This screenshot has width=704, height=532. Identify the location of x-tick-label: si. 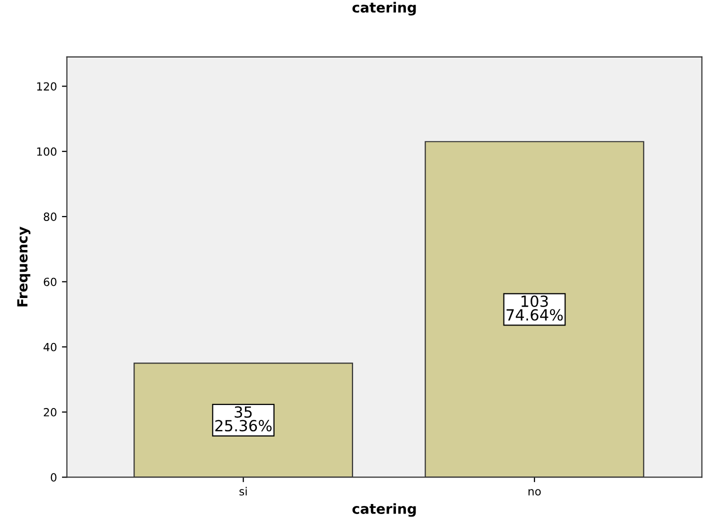
(243, 491).